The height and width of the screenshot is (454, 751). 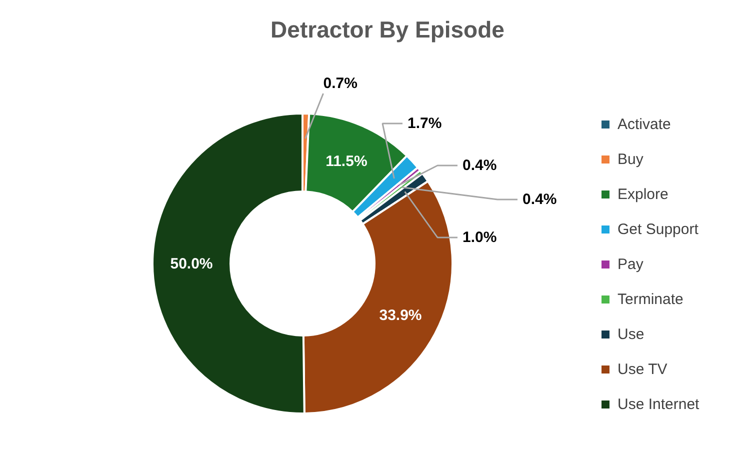 I want to click on data-label: 1.7%, so click(x=425, y=123).